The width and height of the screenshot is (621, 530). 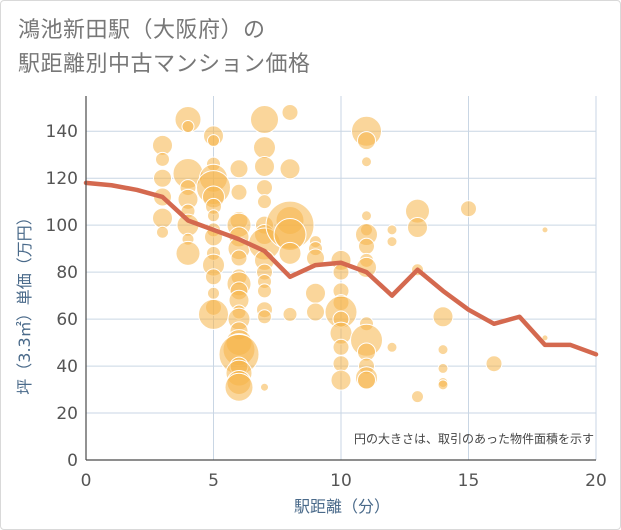 I want to click on y-tick-label: 60, so click(x=67, y=320).